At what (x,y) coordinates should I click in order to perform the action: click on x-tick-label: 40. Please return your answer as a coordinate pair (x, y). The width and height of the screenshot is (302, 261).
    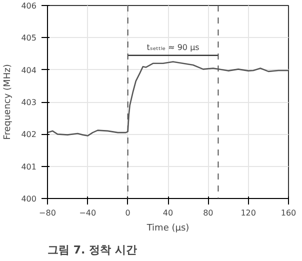
    Looking at the image, I should click on (168, 213).